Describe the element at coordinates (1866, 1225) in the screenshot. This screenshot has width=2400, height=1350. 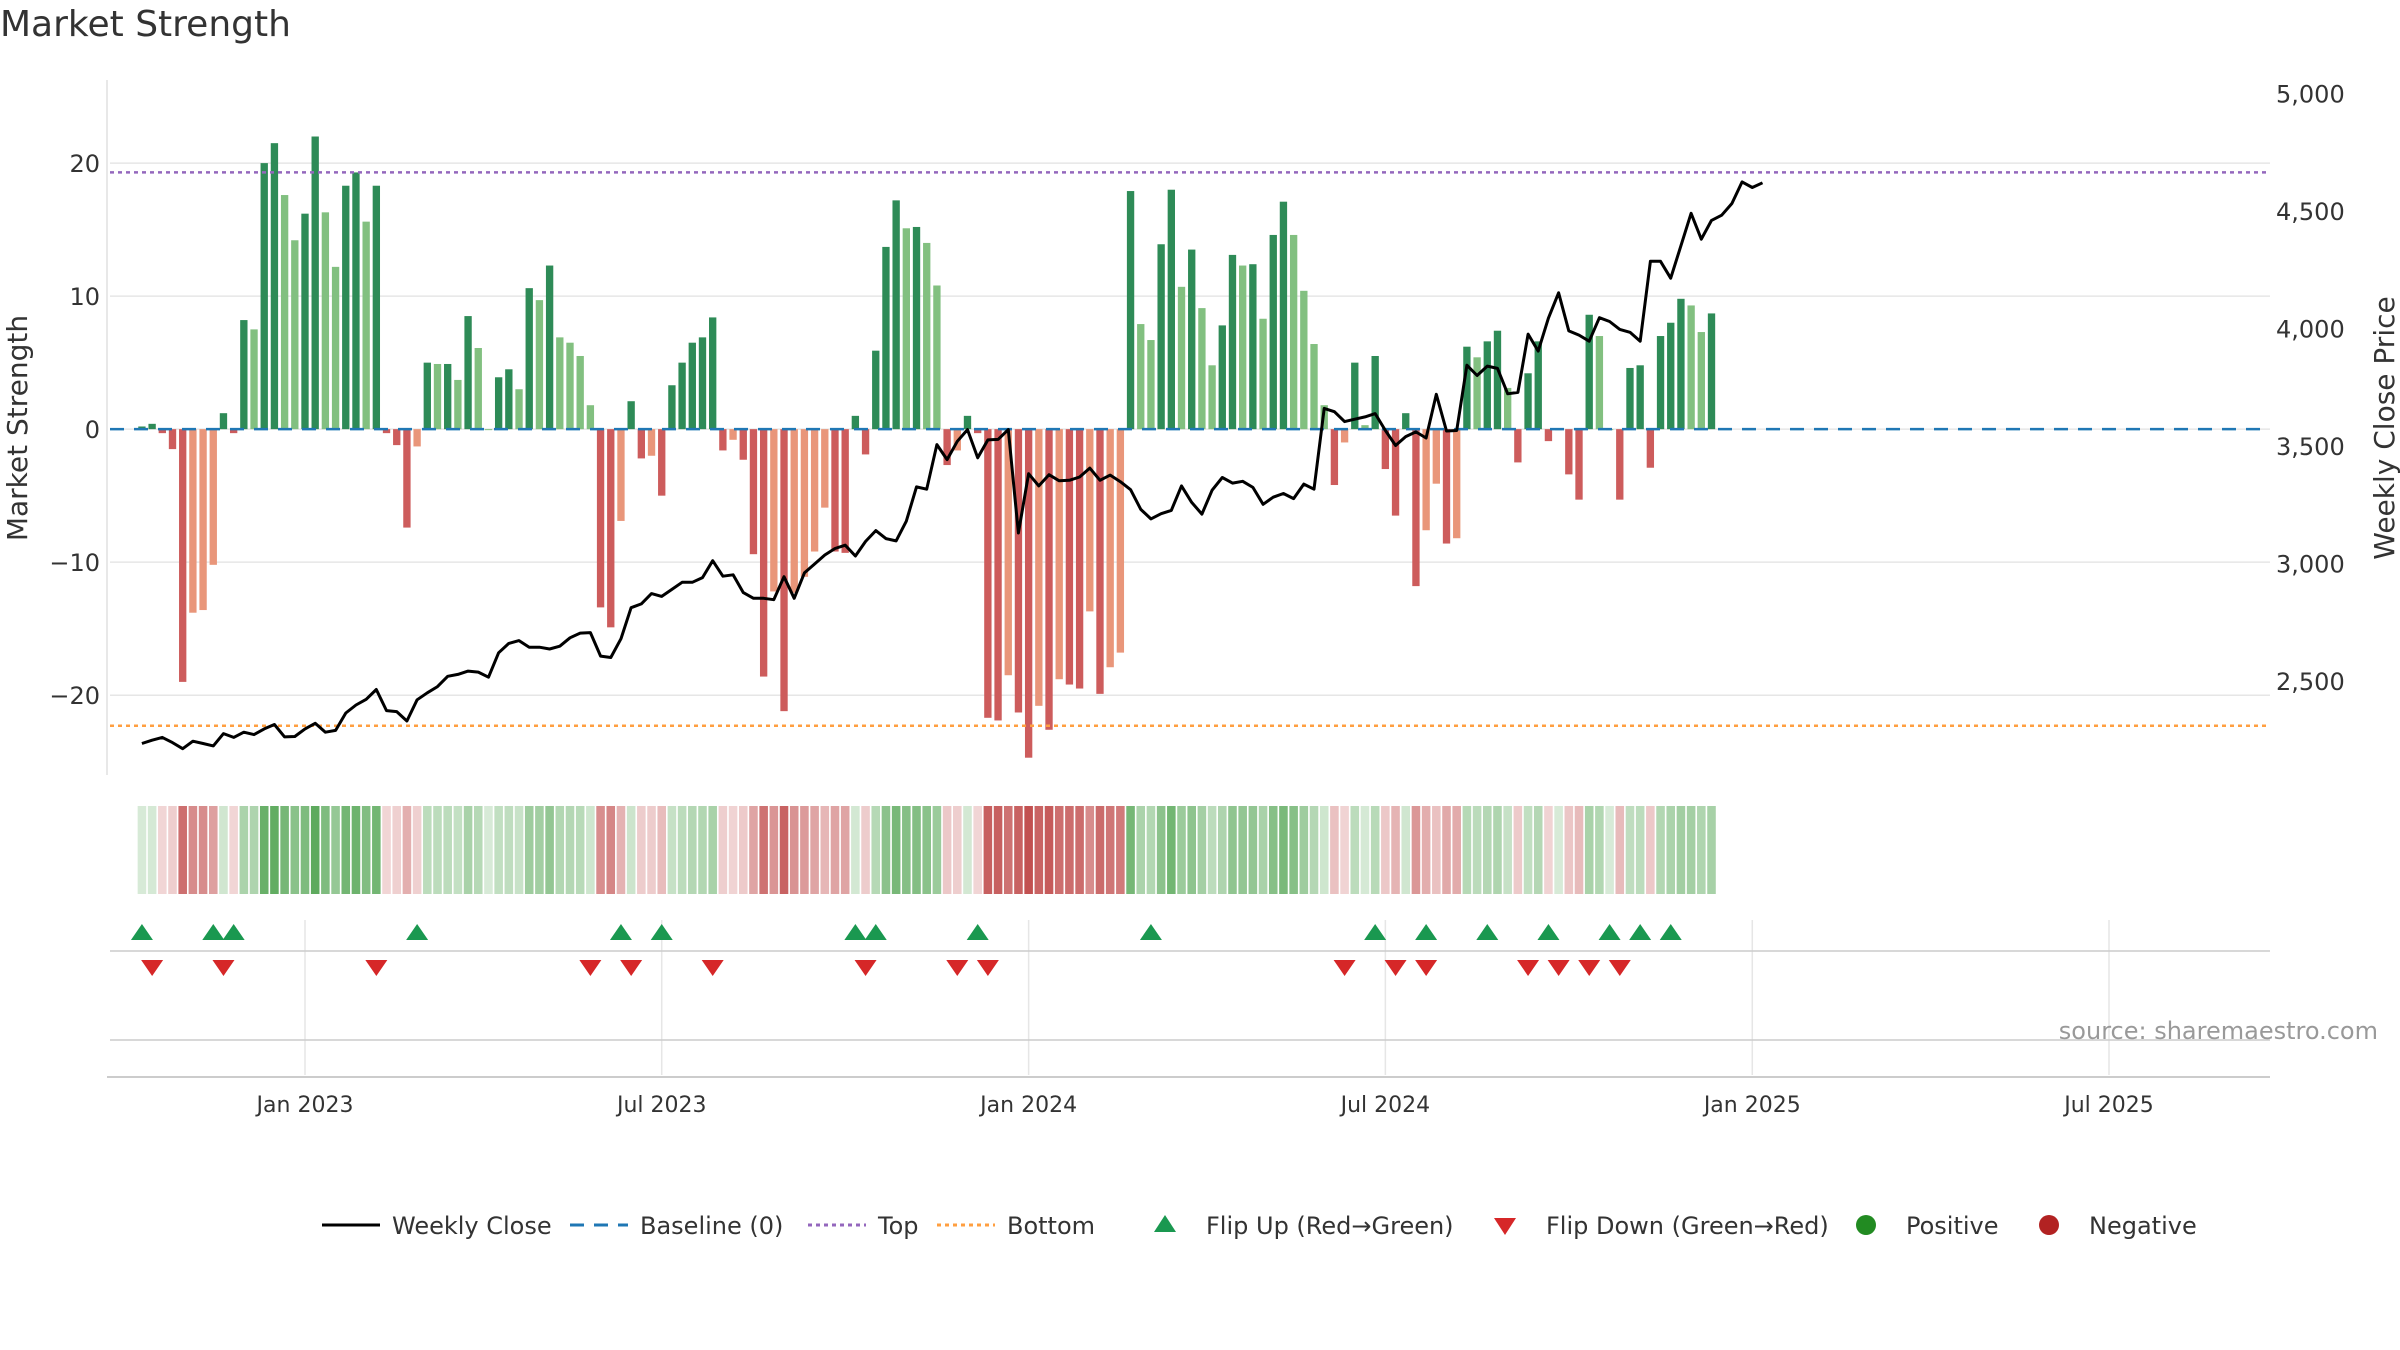
I see `legend-positive-swatch` at that location.